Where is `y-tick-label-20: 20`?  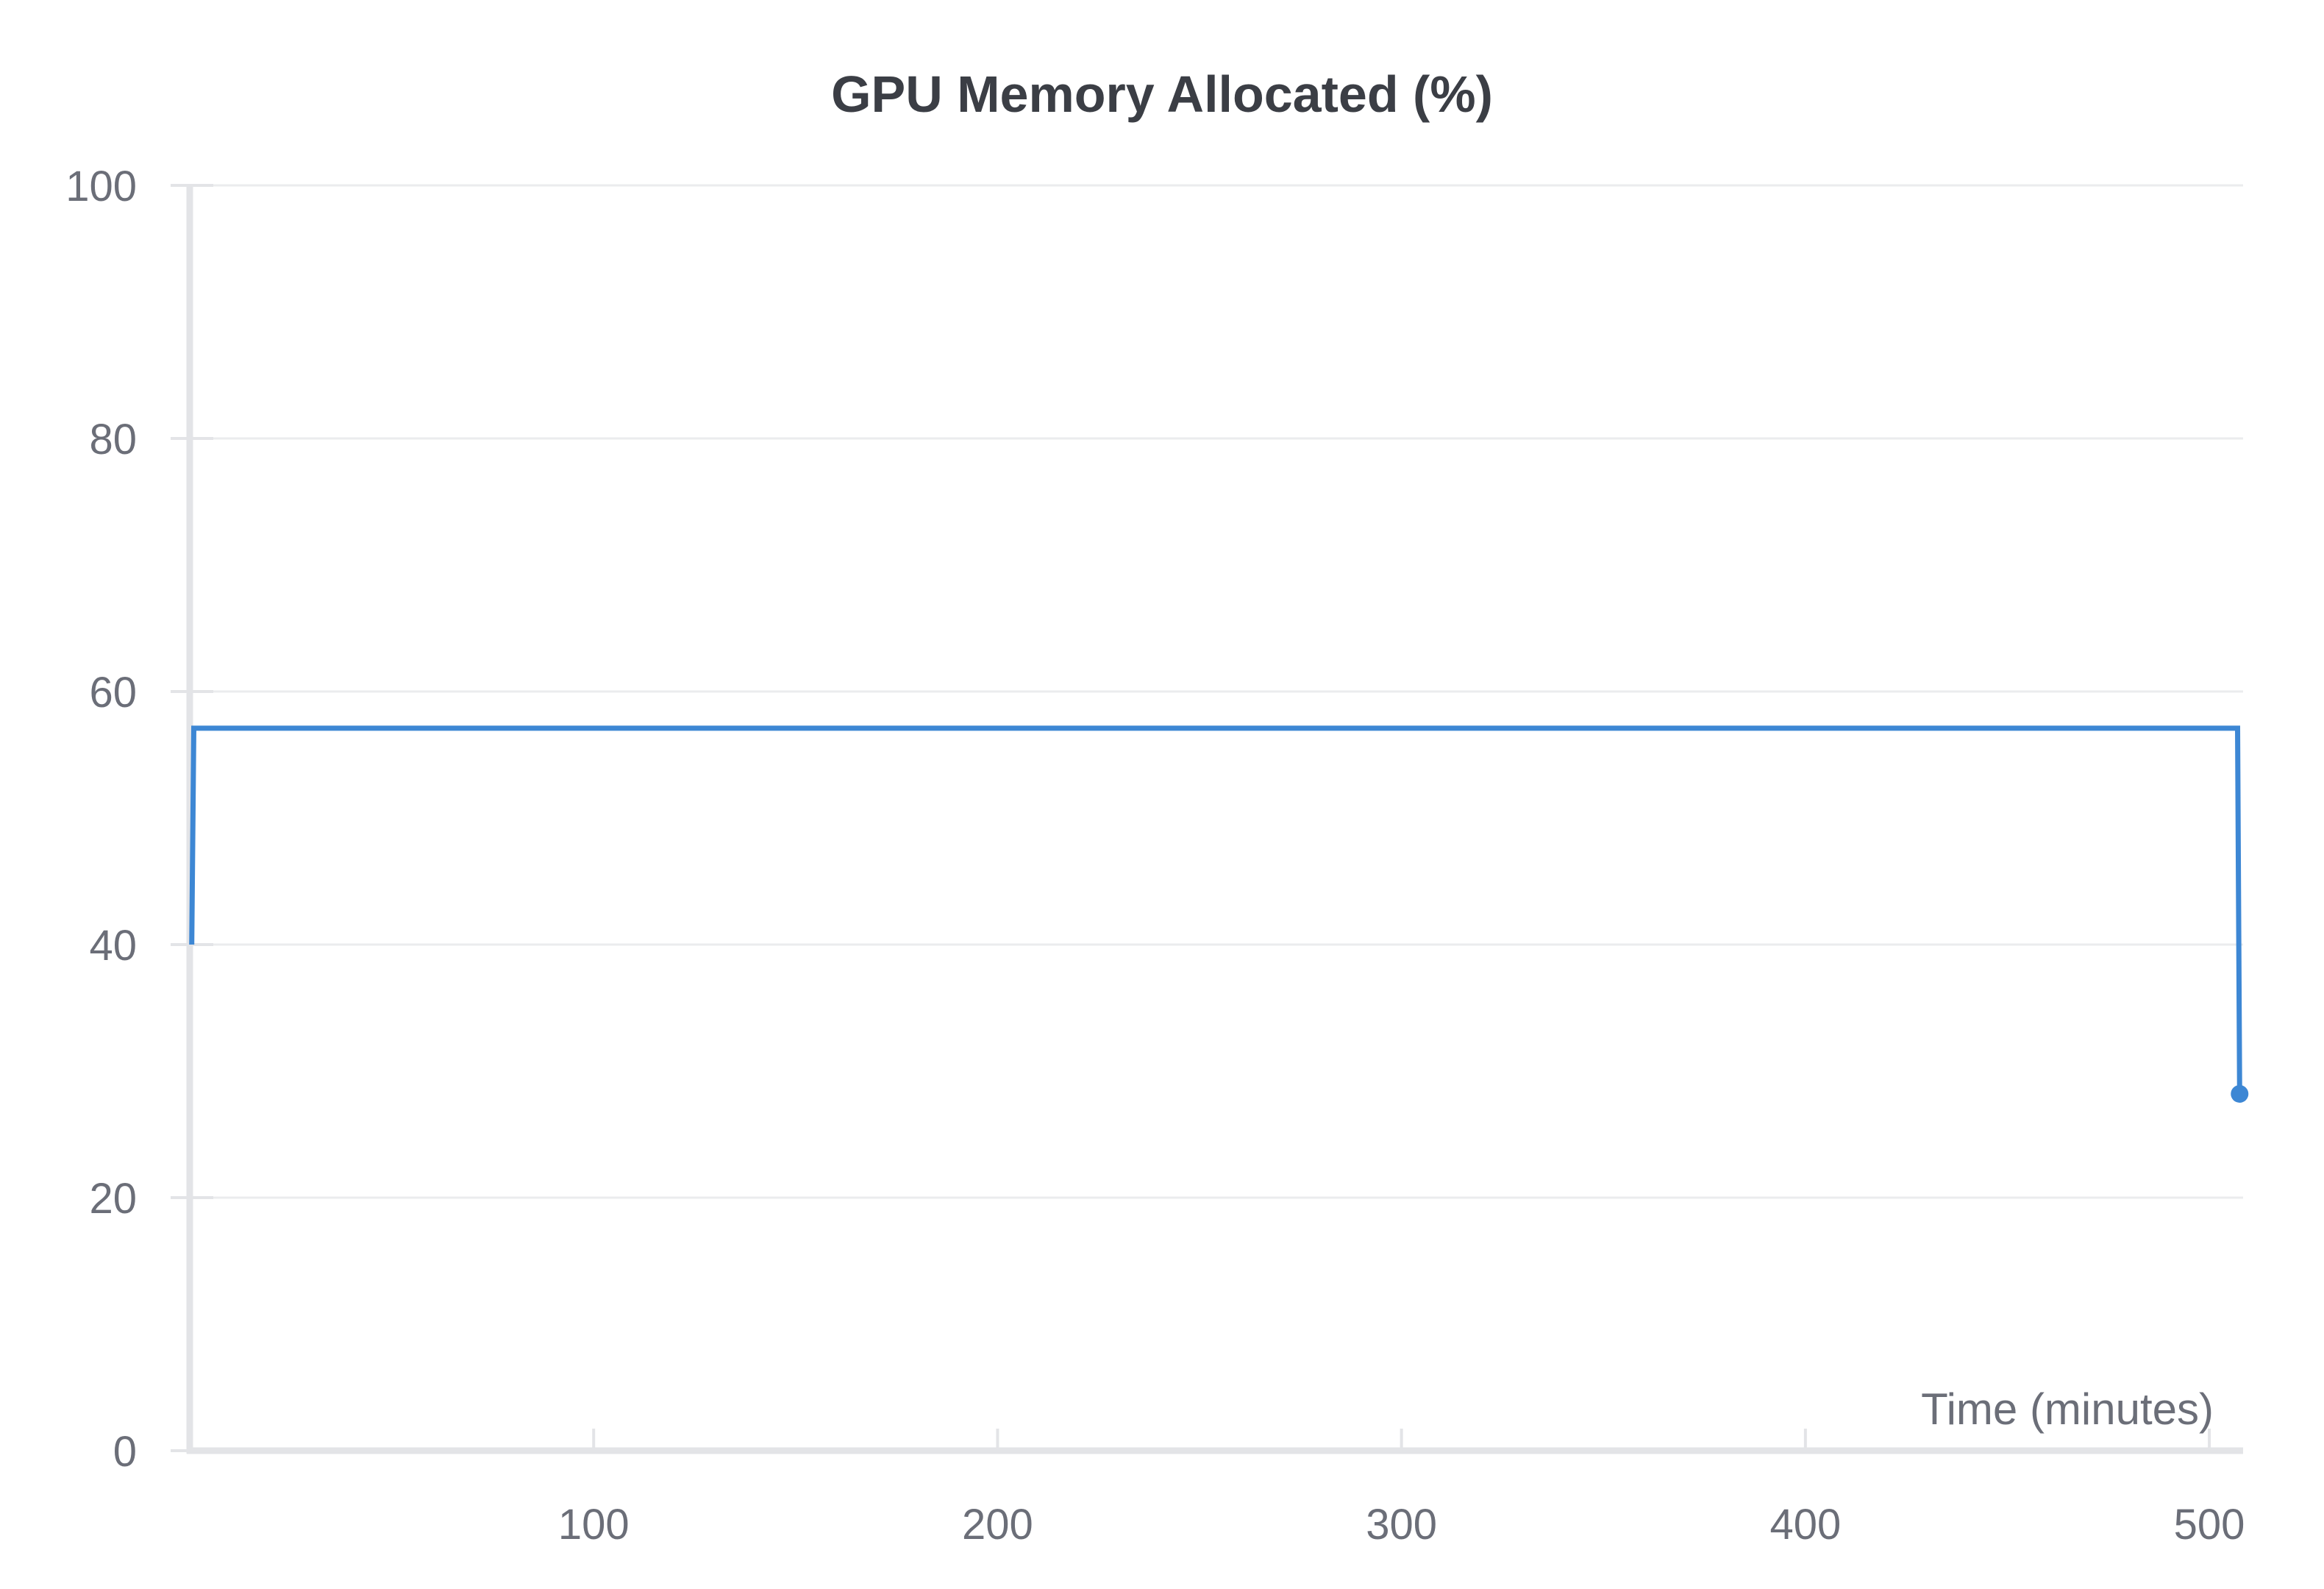 y-tick-label-20: 20 is located at coordinates (113, 1199).